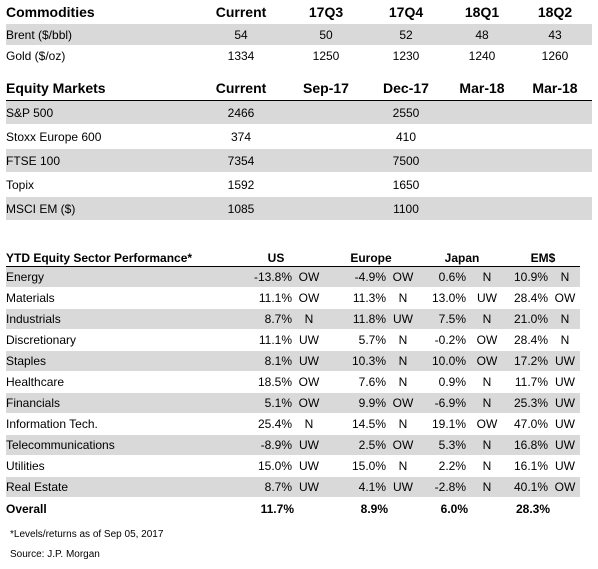 The width and height of the screenshot is (598, 569). I want to click on return-cell: -13.8%, so click(261, 277).